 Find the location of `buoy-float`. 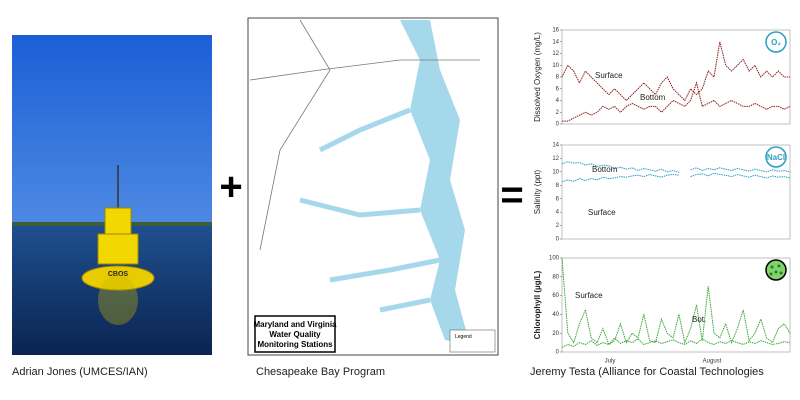

buoy-float is located at coordinates (118, 278).